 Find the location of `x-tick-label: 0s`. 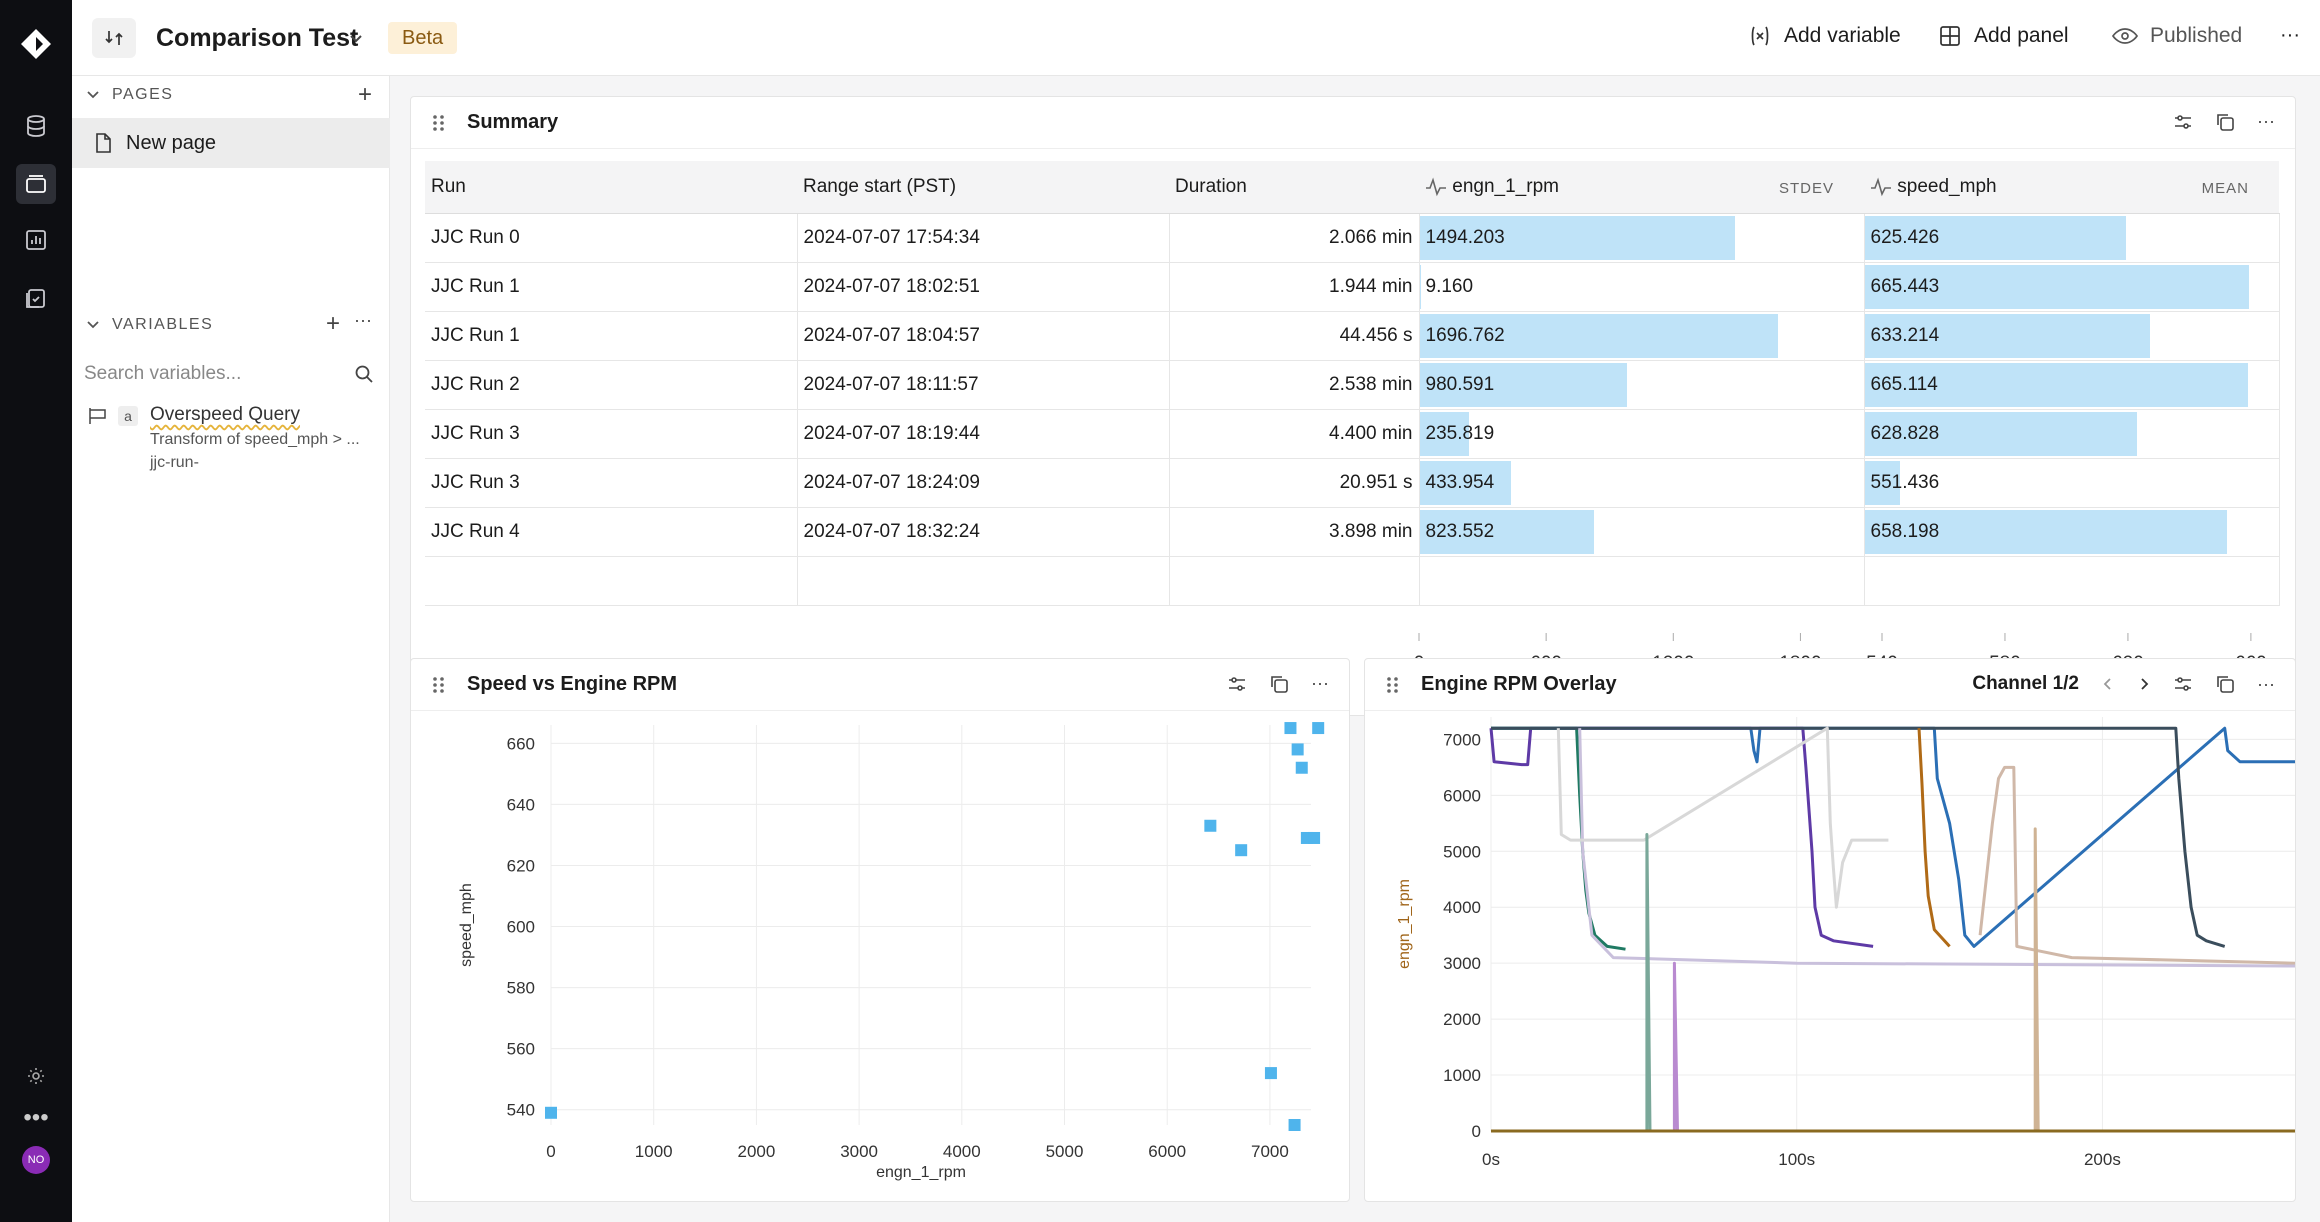

x-tick-label: 0s is located at coordinates (1491, 1159).